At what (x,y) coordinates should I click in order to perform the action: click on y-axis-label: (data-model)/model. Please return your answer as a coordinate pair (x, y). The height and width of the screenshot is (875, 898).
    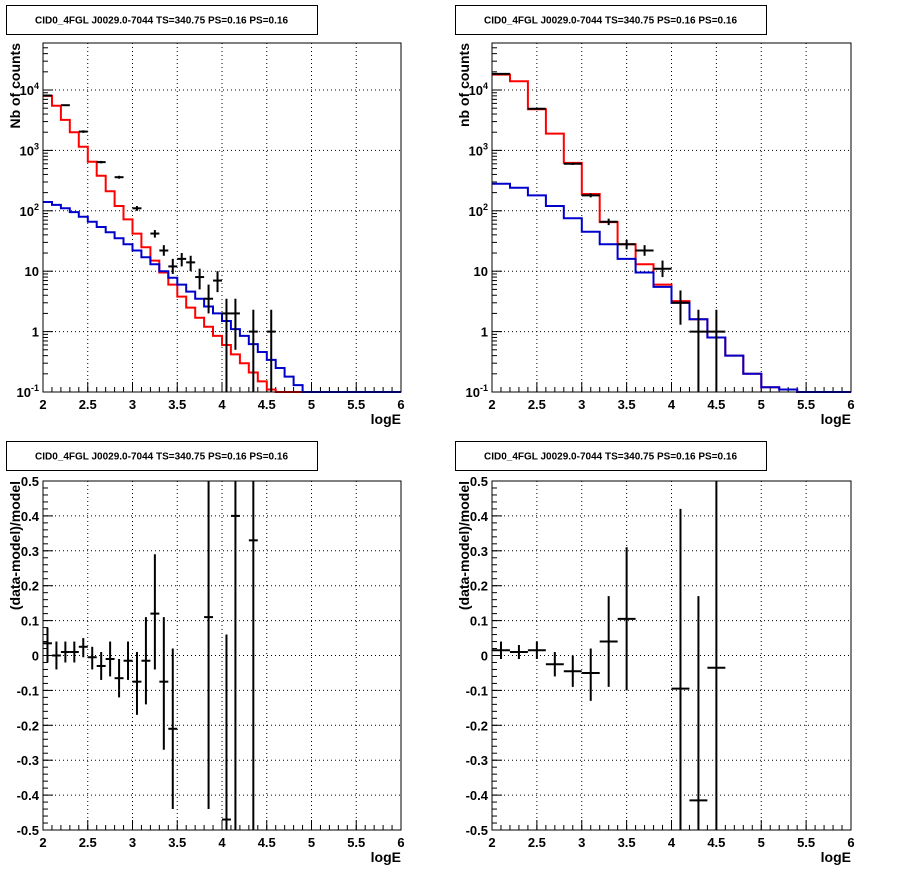
    Looking at the image, I should click on (15, 545).